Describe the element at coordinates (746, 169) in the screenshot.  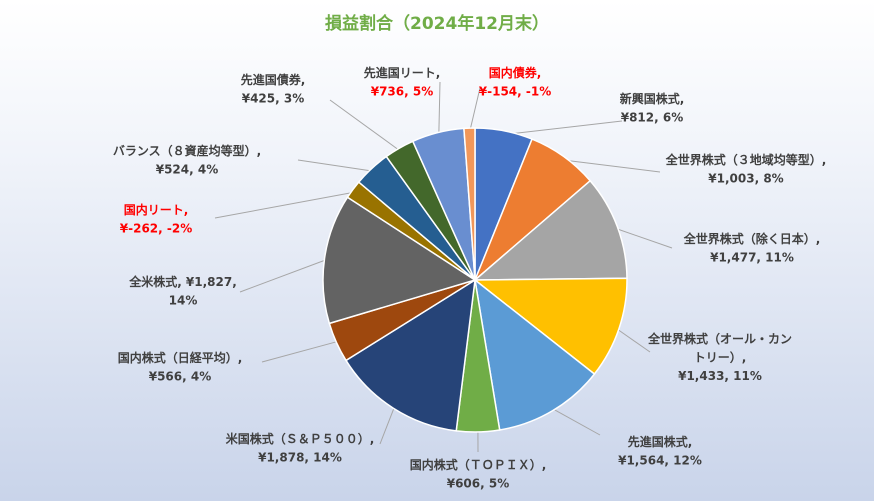
I see `data-label: 全世界株式（３地域均等型）, ¥1,003, 8%` at that location.